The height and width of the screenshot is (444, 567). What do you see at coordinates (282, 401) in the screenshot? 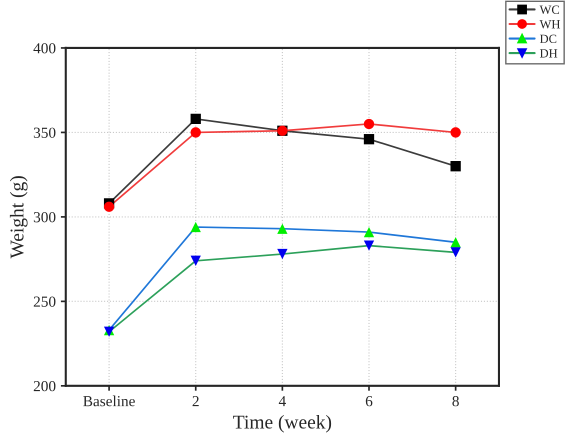
I see `x-tick-label: 4` at bounding box center [282, 401].